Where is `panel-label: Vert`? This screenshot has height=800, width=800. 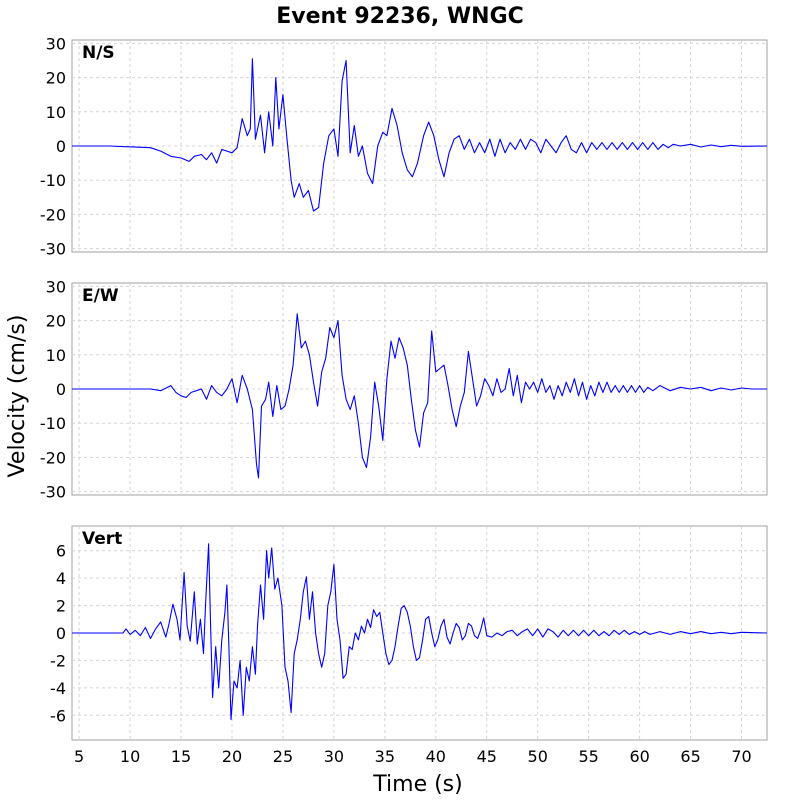
panel-label: Vert is located at coordinates (102, 539).